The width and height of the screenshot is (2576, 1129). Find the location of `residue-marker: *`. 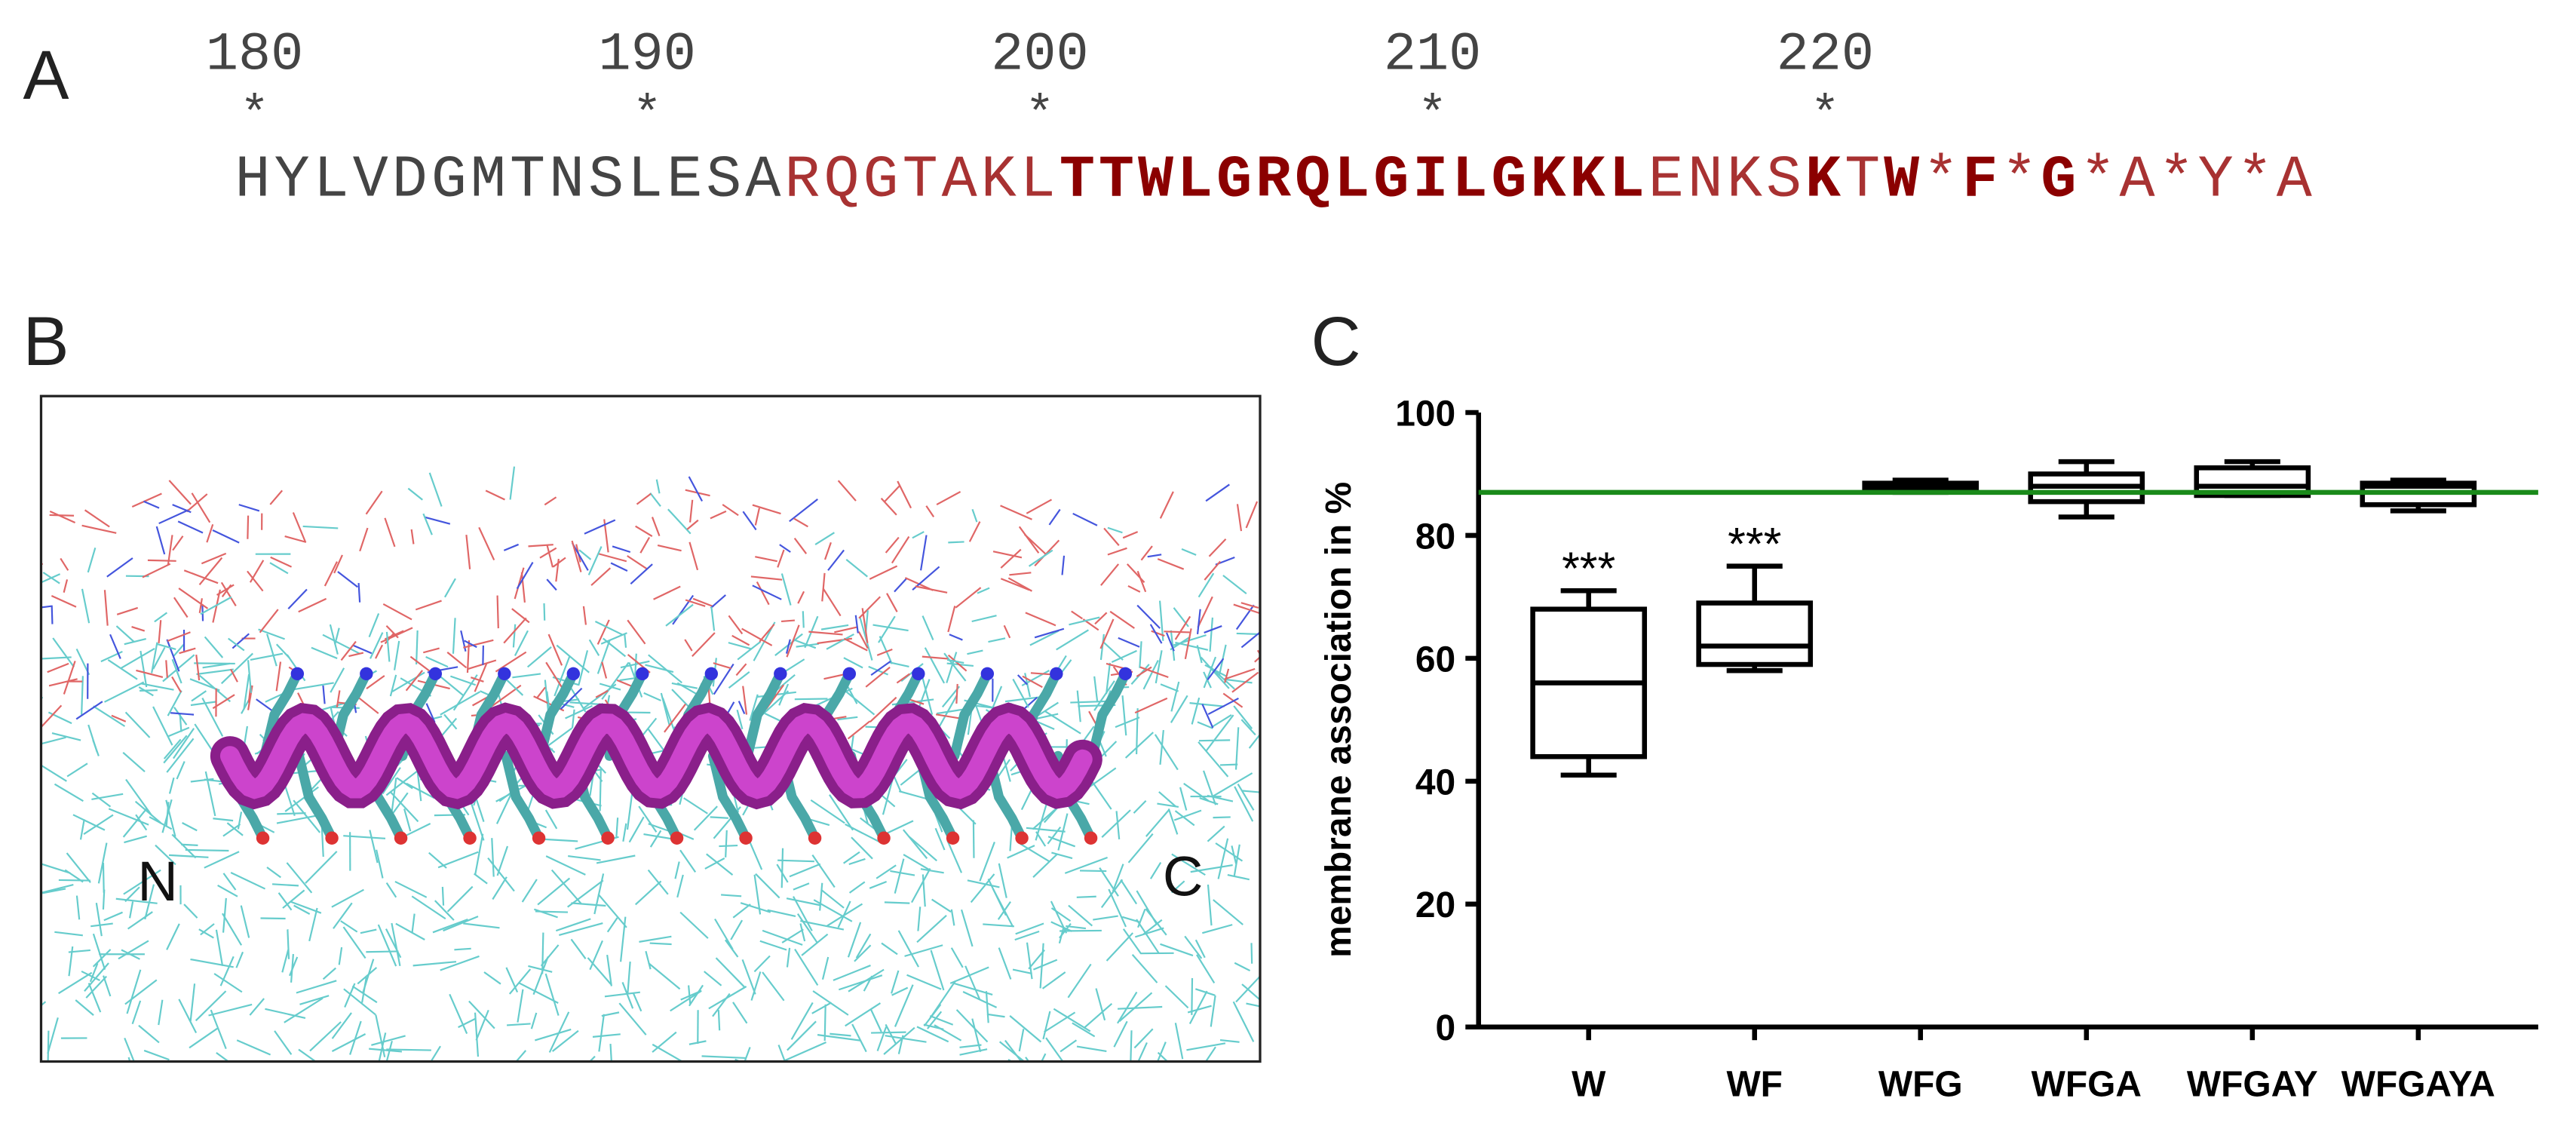

residue-marker: * is located at coordinates (1039, 115).